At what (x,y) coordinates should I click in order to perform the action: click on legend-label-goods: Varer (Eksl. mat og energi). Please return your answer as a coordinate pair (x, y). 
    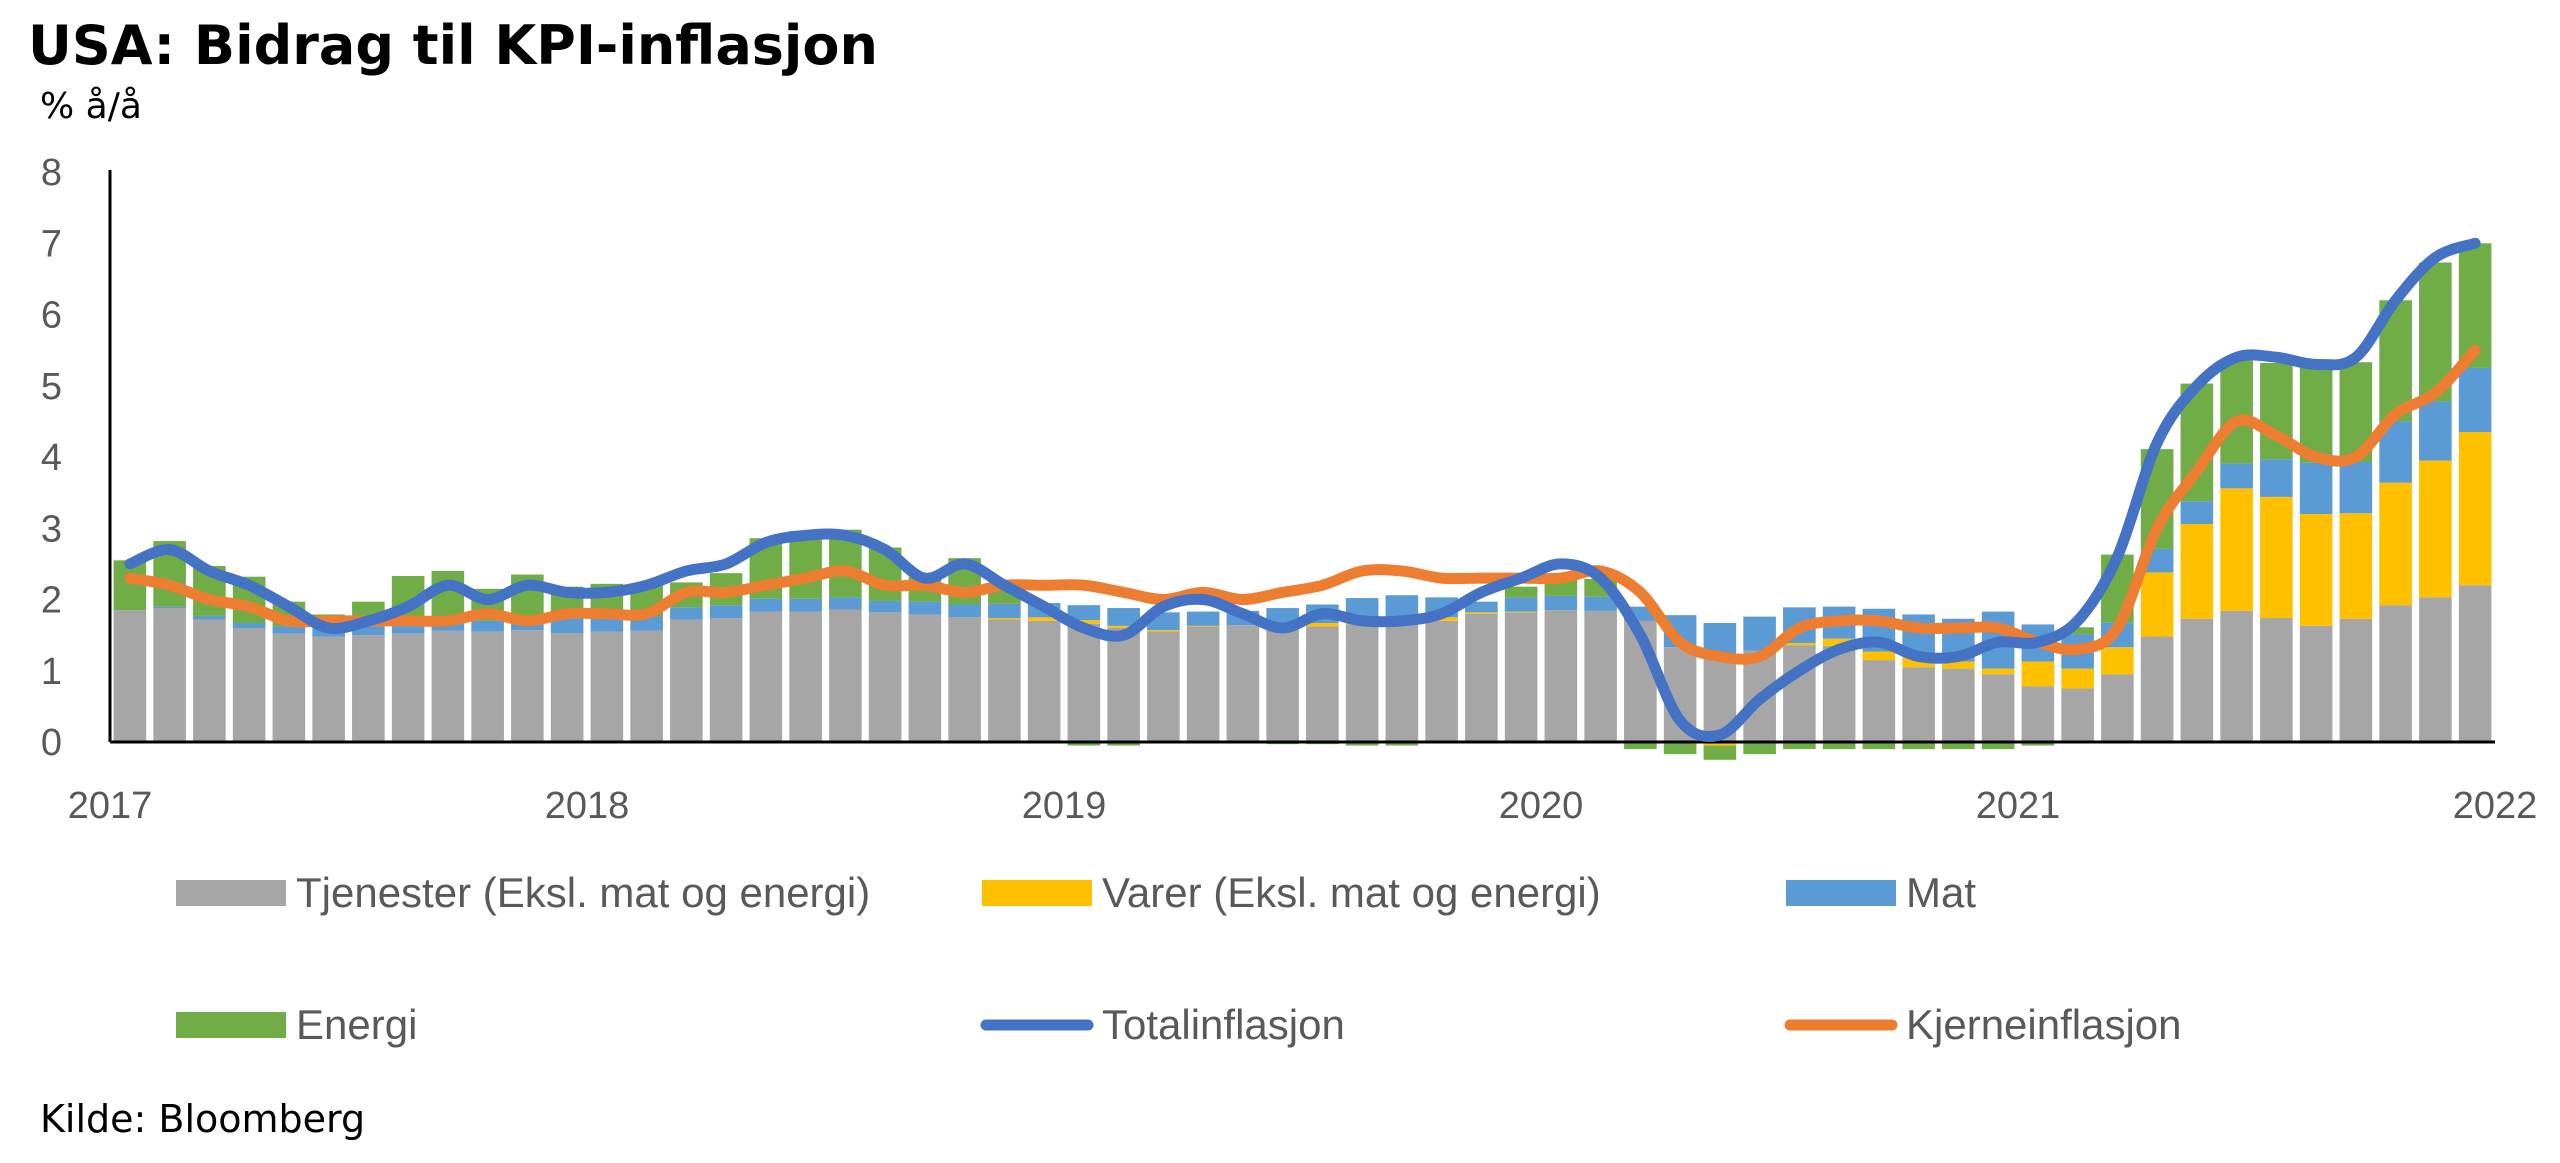
    Looking at the image, I should click on (1351, 892).